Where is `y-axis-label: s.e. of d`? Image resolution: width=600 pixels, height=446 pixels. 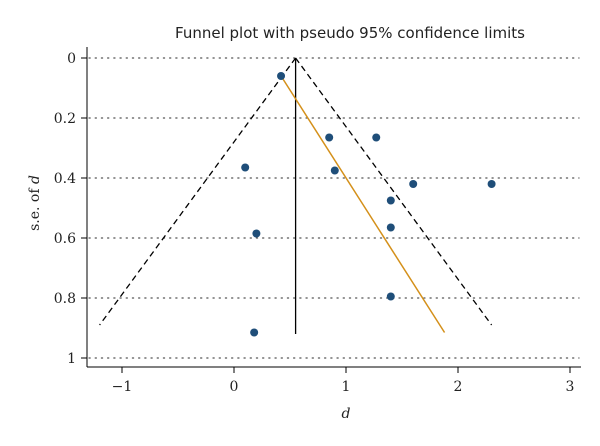
y-axis-label: s.e. of d is located at coordinates (35, 203).